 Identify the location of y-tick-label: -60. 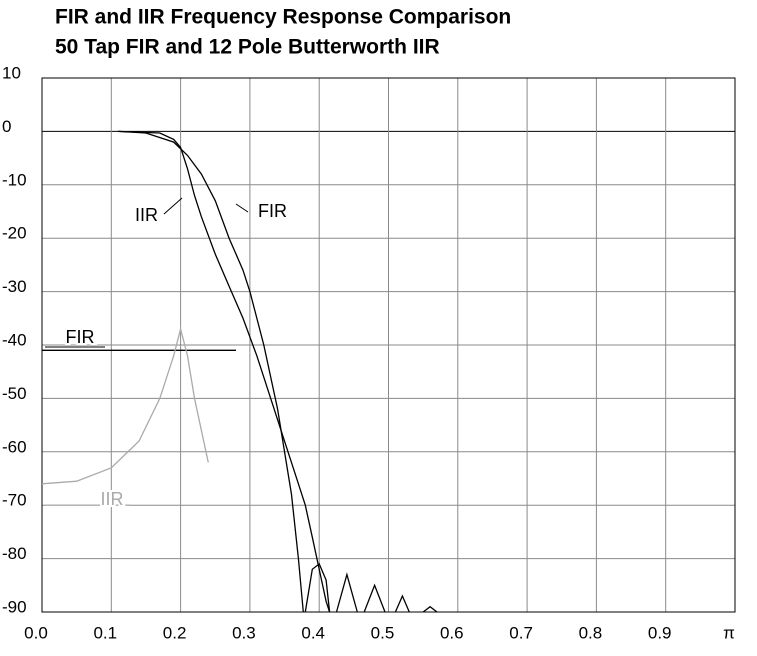
(14, 446).